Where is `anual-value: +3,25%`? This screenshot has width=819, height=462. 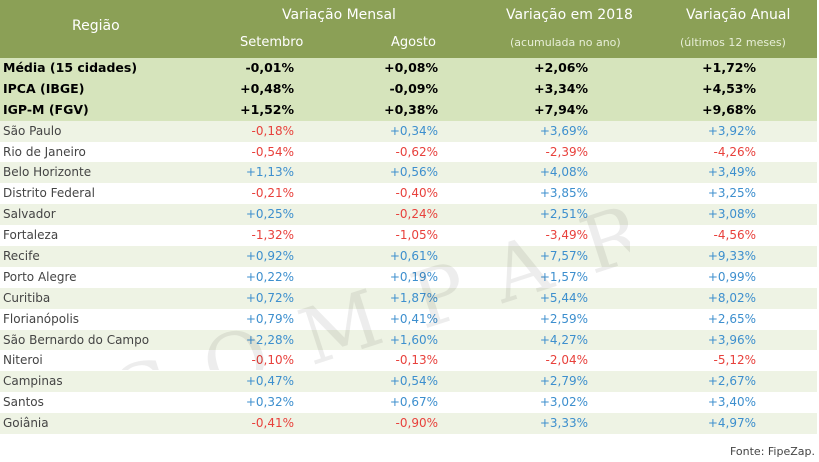
anual-value: +3,25% is located at coordinates (731, 193).